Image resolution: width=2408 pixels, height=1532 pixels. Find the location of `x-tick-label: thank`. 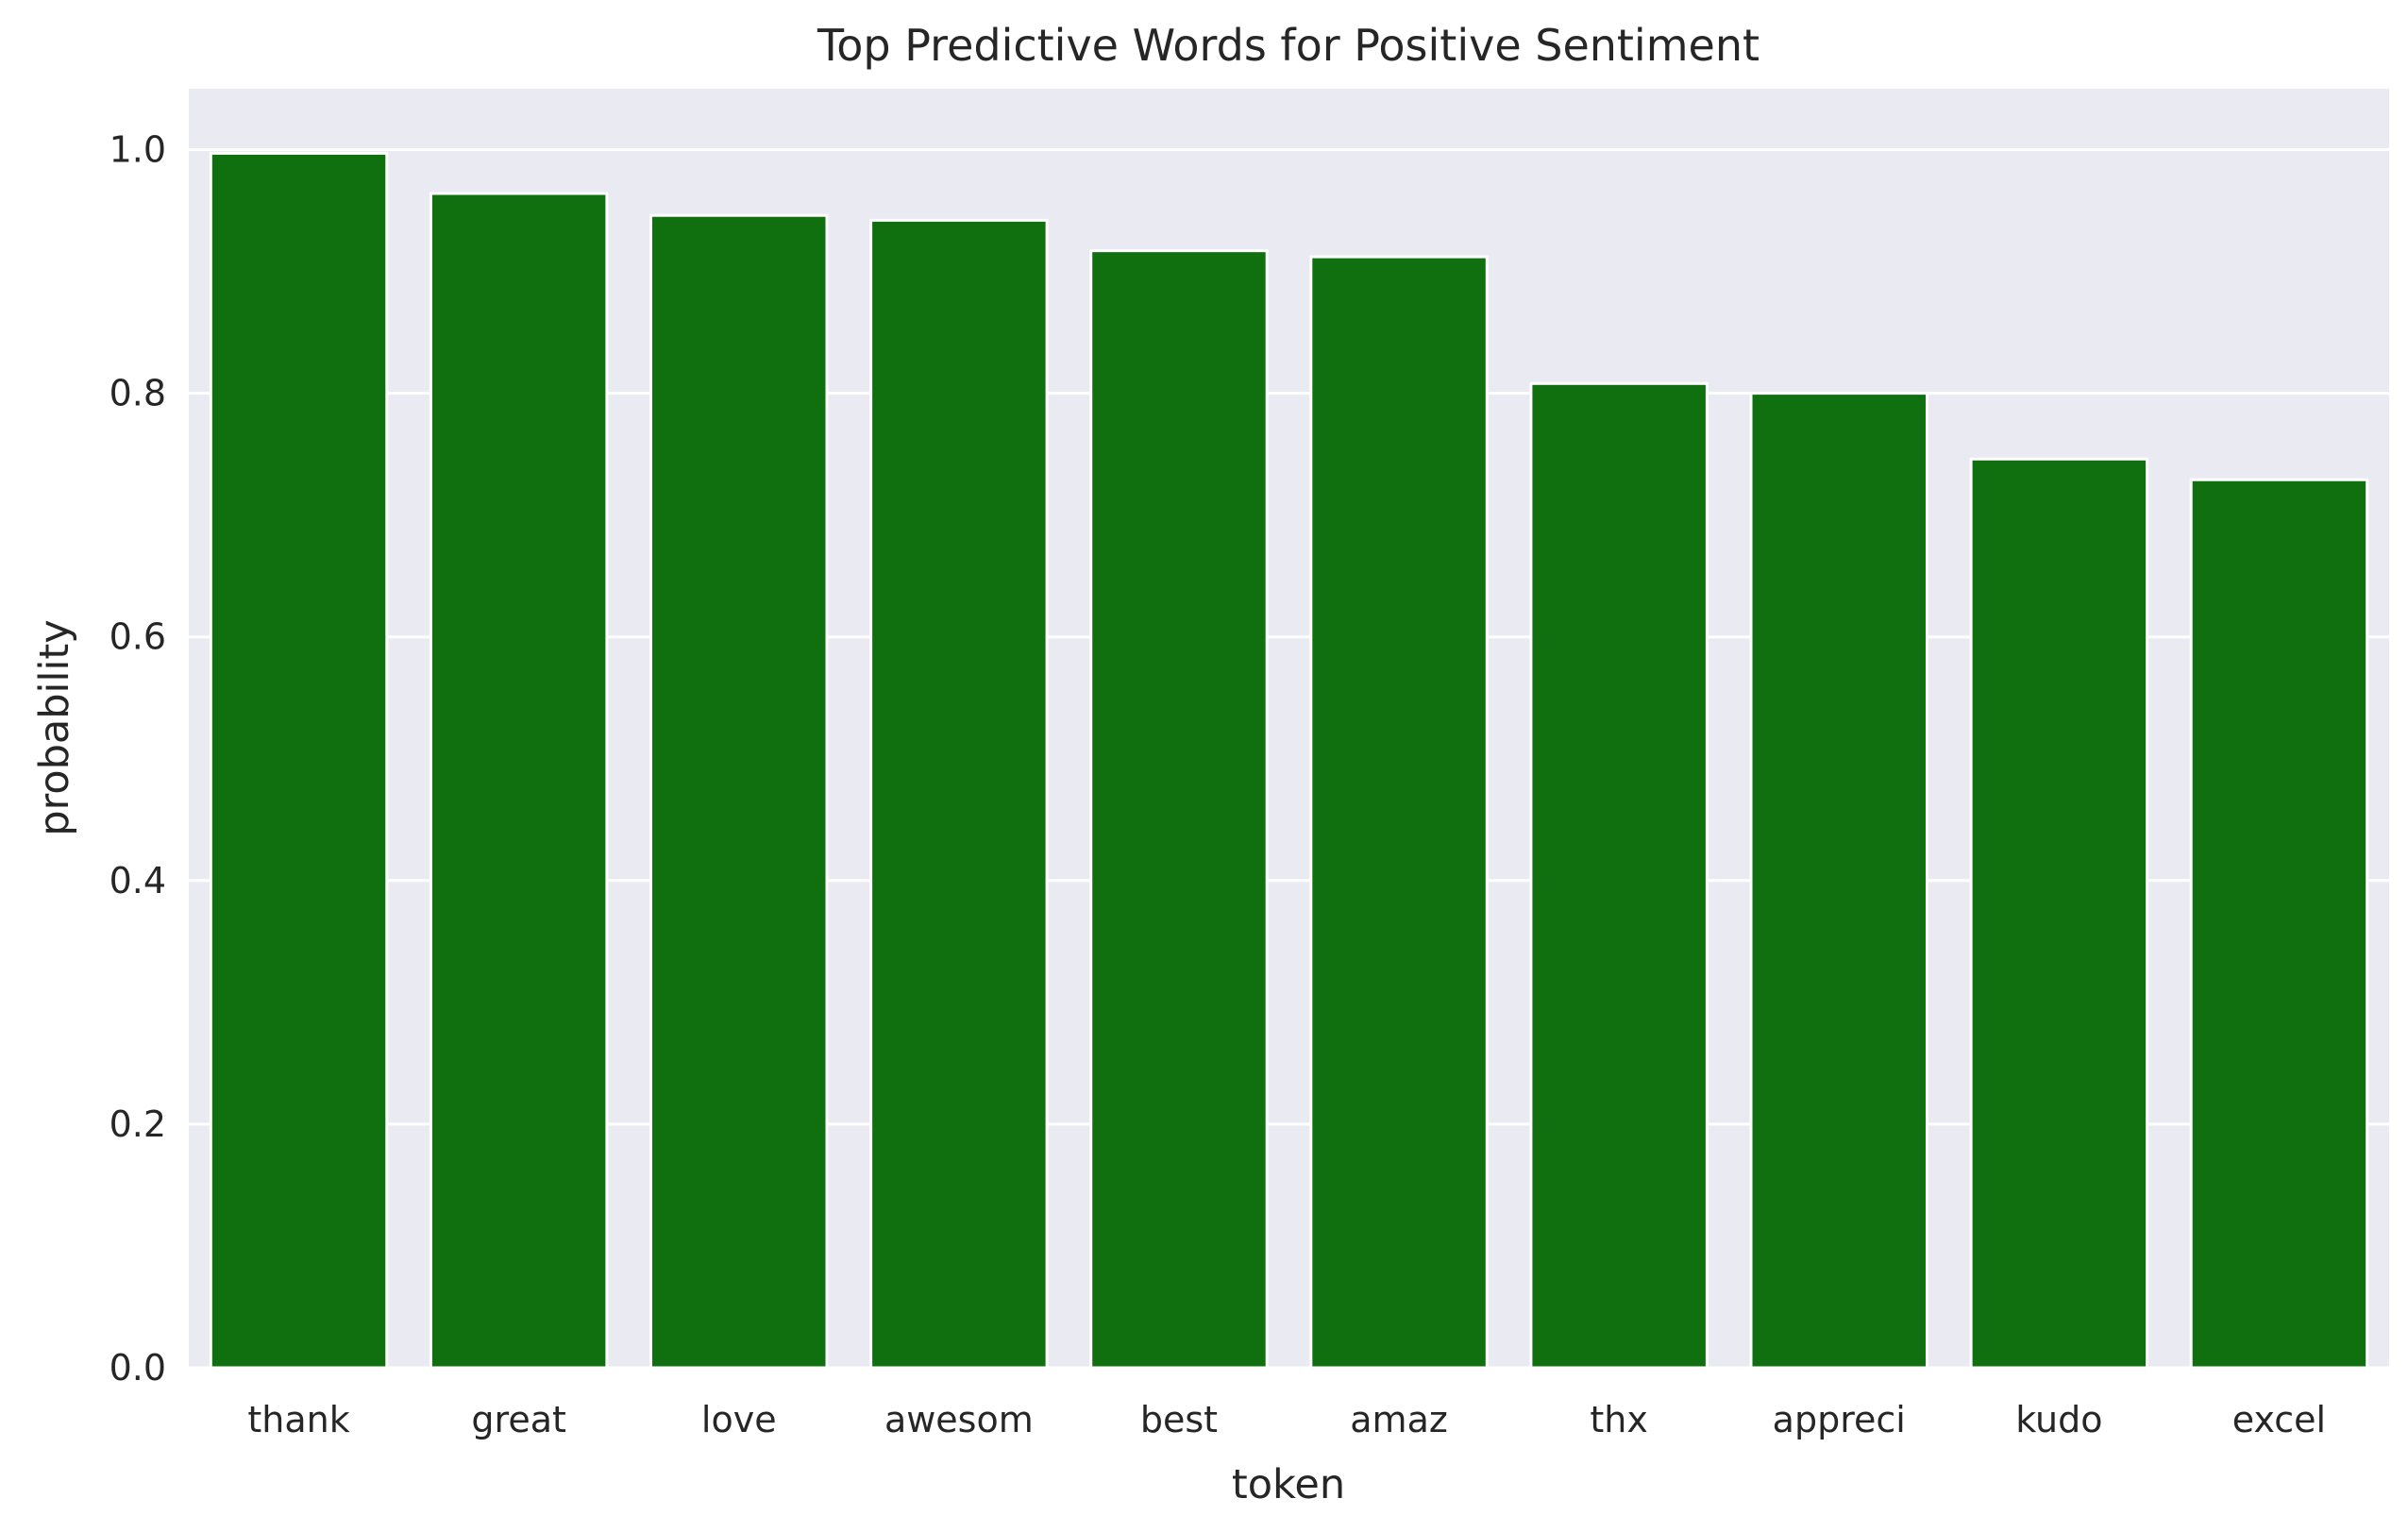

x-tick-label: thank is located at coordinates (298, 1419).